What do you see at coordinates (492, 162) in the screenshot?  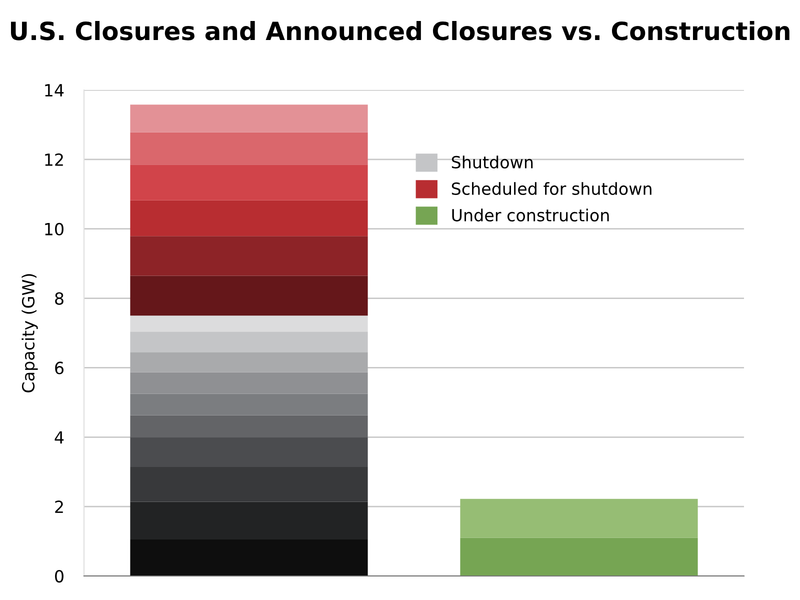 I see `legend-label: Shutdown` at bounding box center [492, 162].